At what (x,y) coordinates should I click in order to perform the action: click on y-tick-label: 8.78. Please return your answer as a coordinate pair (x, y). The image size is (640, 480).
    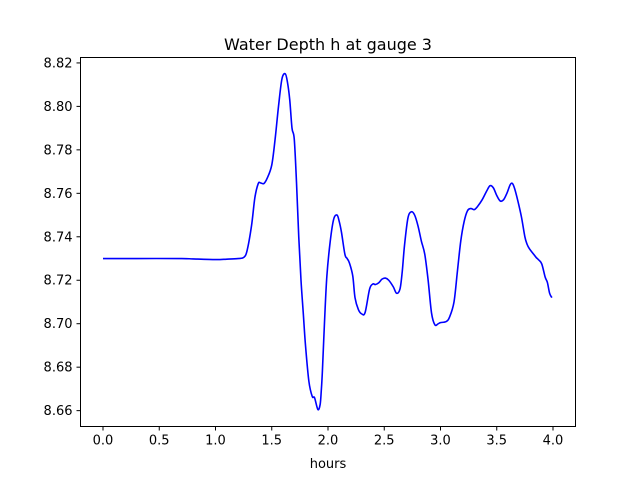
    Looking at the image, I should click on (58, 150).